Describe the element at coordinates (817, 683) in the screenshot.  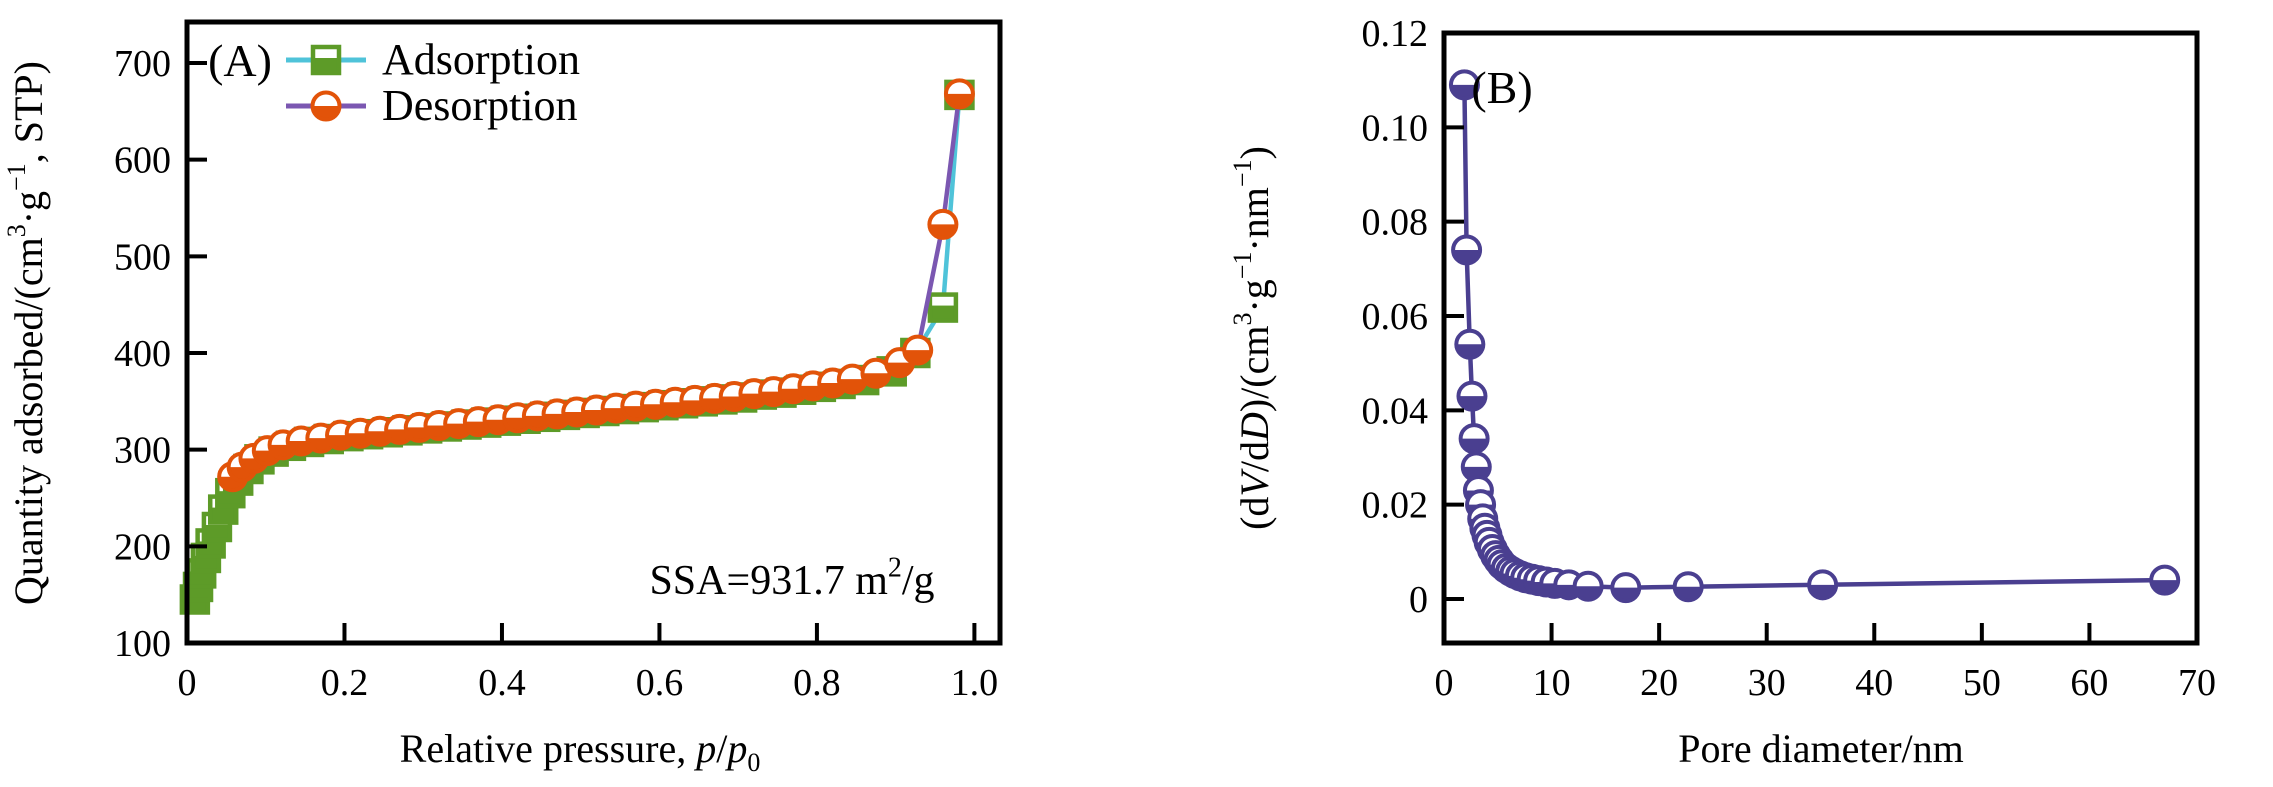
I see `x-tick-label: 0.8` at that location.